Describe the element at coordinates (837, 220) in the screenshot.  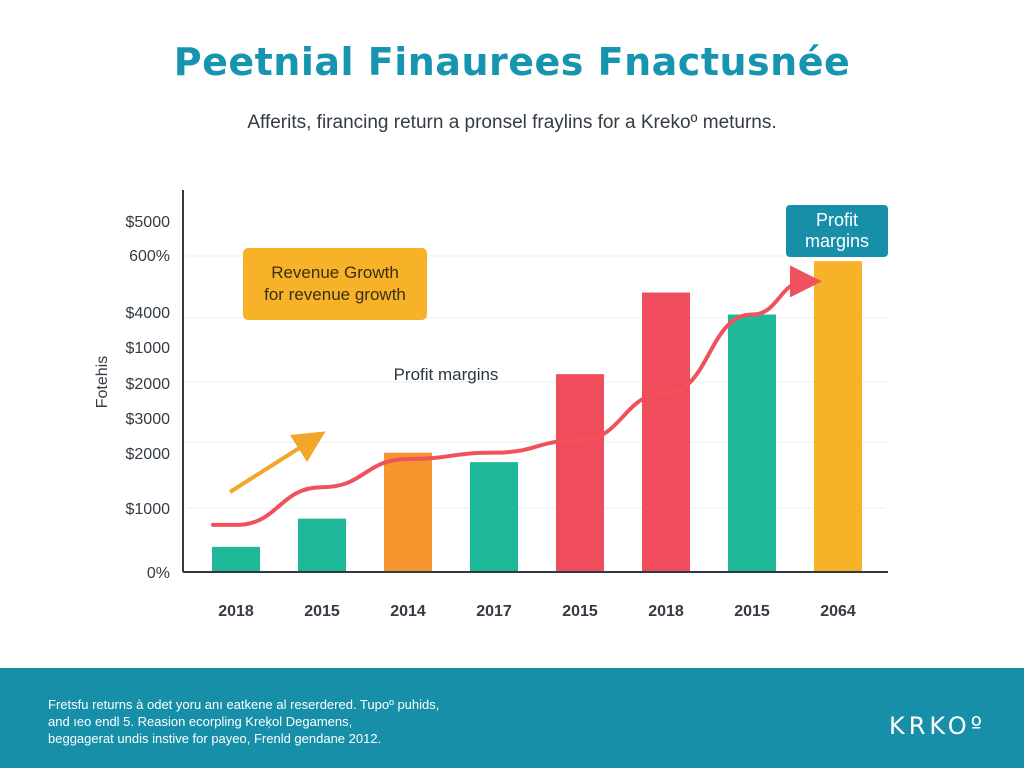
I see `profit-margins-tag-line1: Profit` at that location.